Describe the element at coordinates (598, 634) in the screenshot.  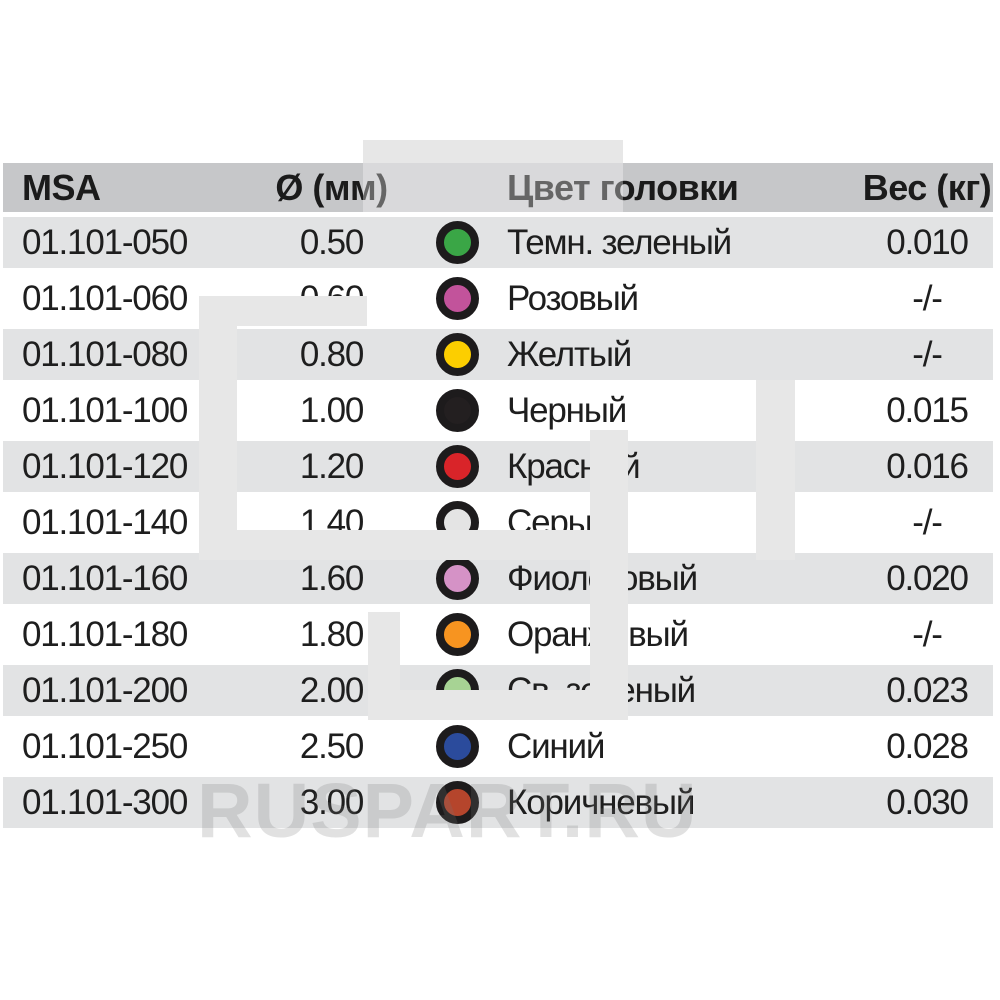
I see `head-color-name: Оранжевый` at that location.